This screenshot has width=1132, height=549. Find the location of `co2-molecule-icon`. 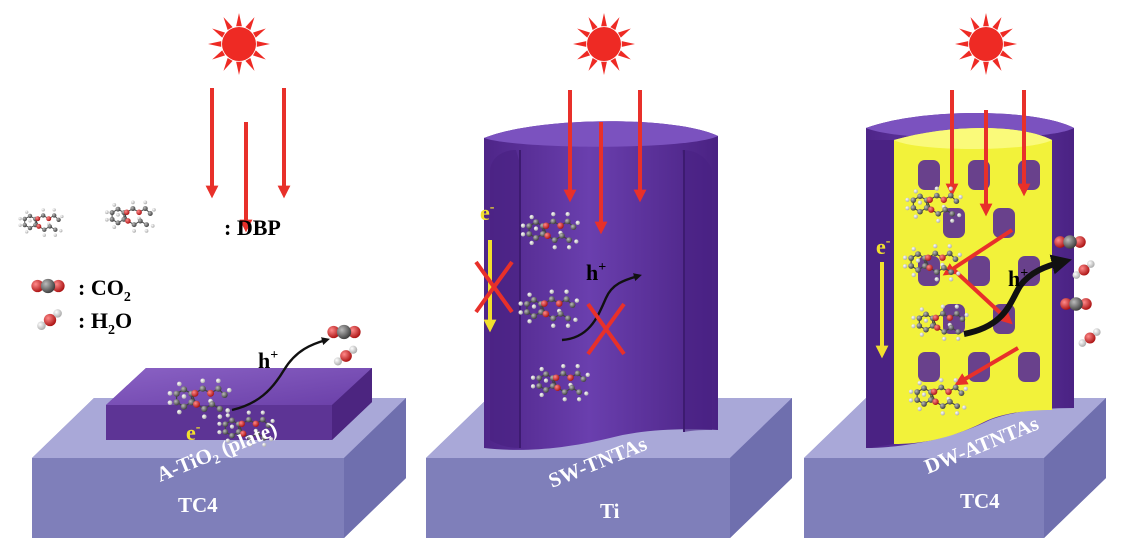

co2-molecule-icon is located at coordinates (48, 286).